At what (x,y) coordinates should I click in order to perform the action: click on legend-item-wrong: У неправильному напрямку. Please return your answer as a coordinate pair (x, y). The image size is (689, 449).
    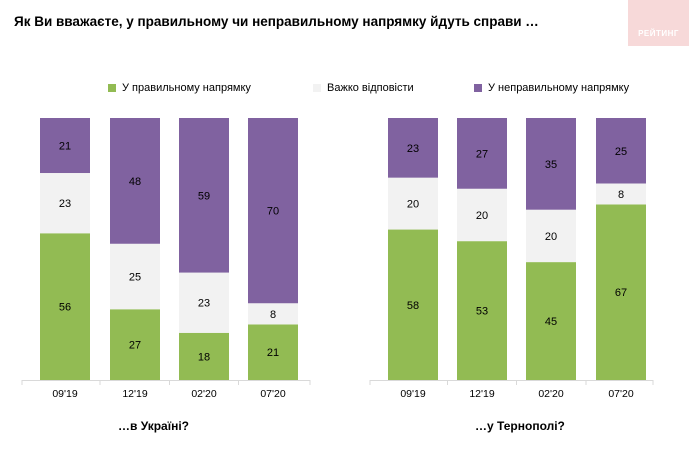
    Looking at the image, I should click on (551, 88).